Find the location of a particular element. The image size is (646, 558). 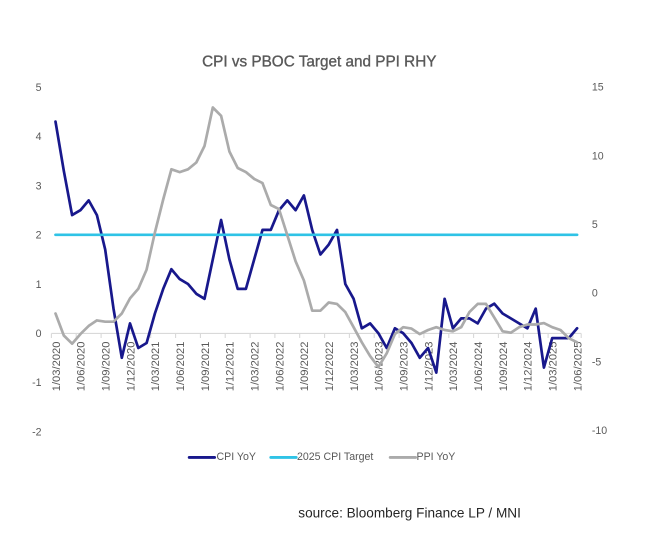

svg-text: PPI YoY is located at coordinates (436, 457).